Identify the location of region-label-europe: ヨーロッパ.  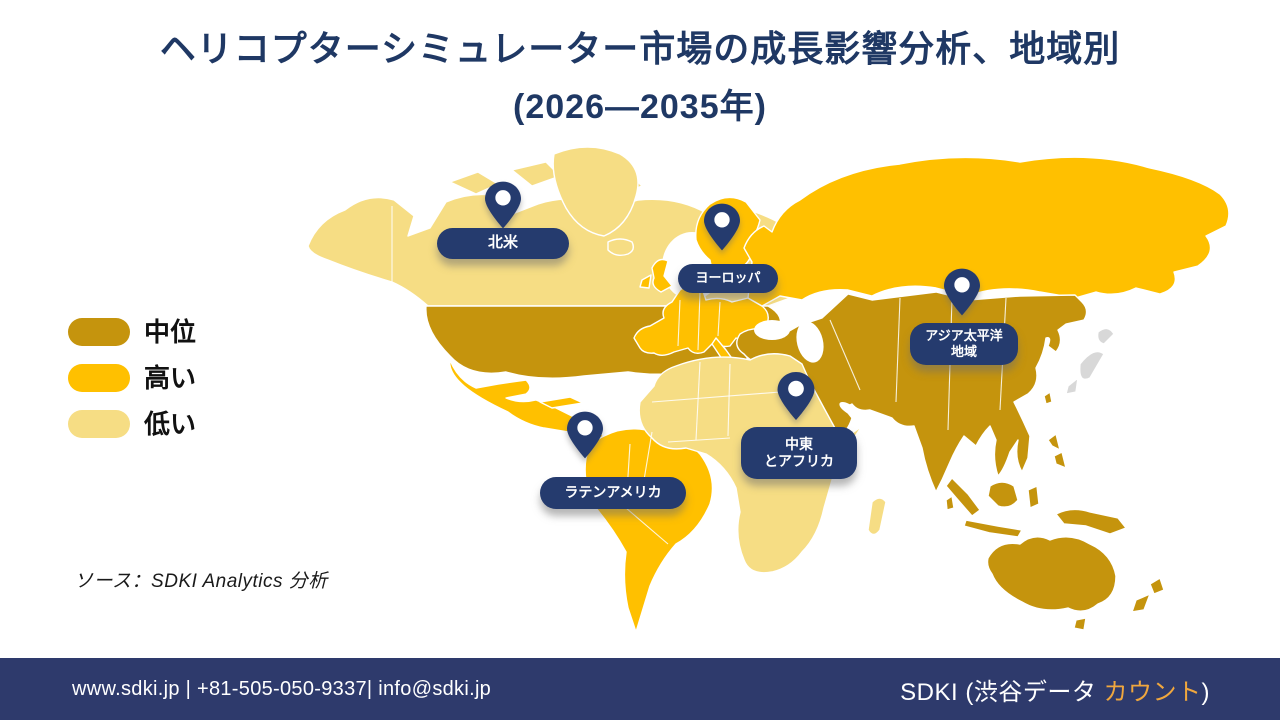
(728, 278).